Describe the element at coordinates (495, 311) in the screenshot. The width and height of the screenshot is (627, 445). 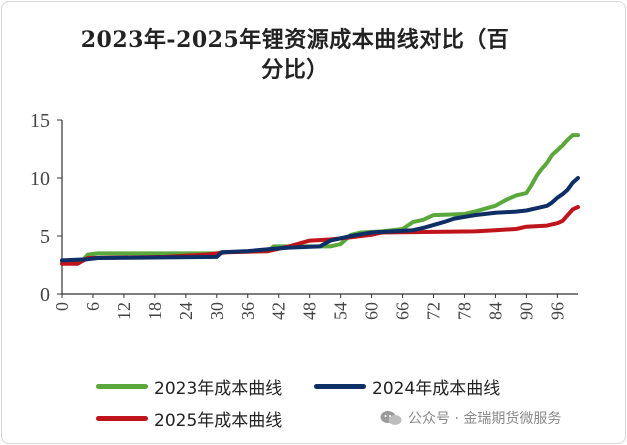
I see `x-tick-label: 84` at that location.